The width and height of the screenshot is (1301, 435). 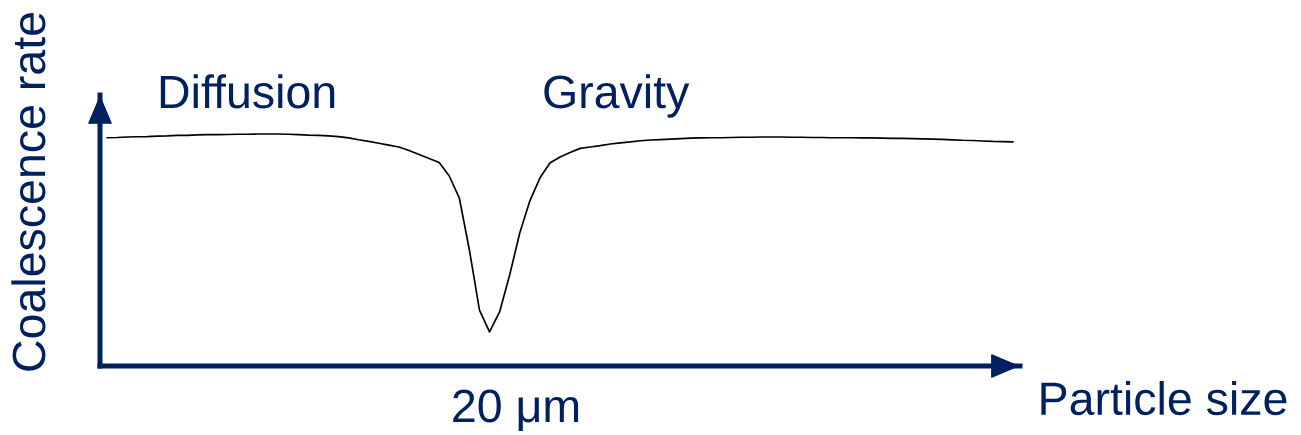 I want to click on text: 20 μm, so click(x=516, y=410).